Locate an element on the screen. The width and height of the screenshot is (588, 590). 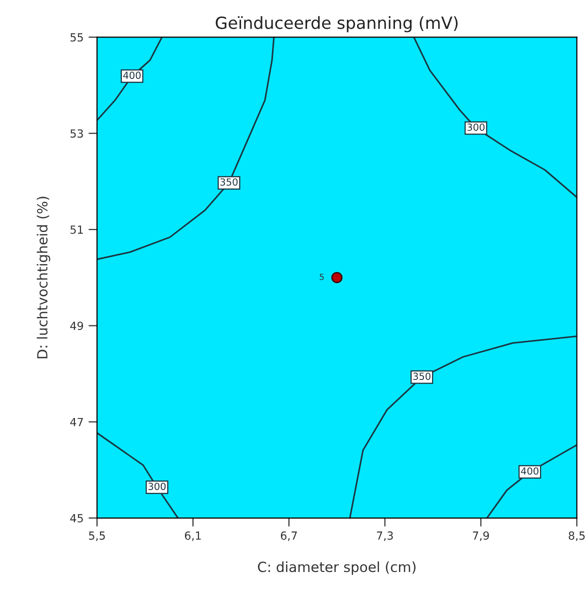
x-tick-label: 8,5 is located at coordinates (576, 536).